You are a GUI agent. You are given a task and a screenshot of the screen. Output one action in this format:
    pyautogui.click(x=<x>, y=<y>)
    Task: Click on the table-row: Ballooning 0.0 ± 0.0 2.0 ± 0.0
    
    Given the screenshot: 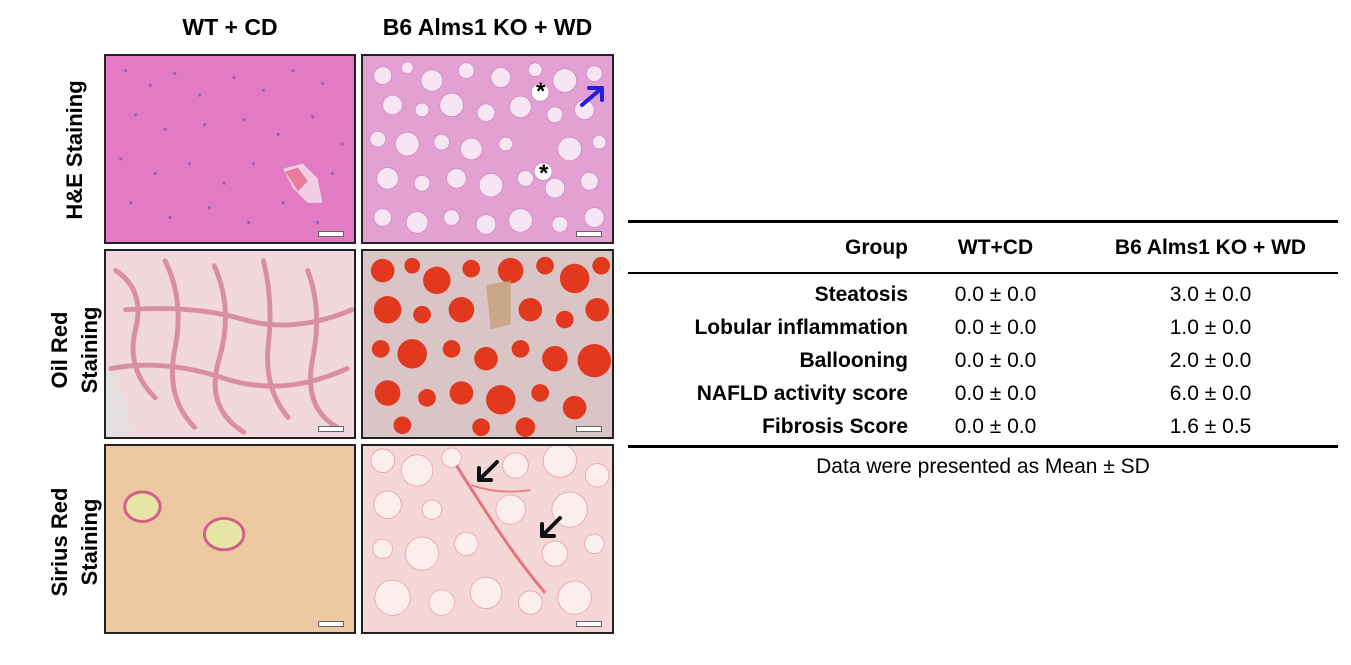 What is the action you would take?
    pyautogui.click(x=983, y=360)
    